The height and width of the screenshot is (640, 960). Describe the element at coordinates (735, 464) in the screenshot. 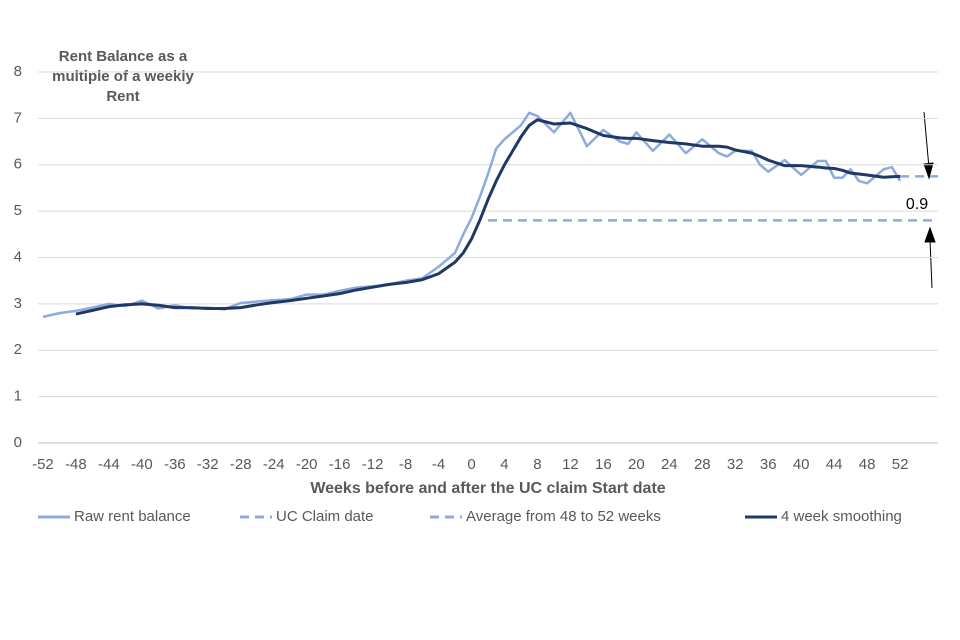

I see `x-tick-label: 32` at that location.